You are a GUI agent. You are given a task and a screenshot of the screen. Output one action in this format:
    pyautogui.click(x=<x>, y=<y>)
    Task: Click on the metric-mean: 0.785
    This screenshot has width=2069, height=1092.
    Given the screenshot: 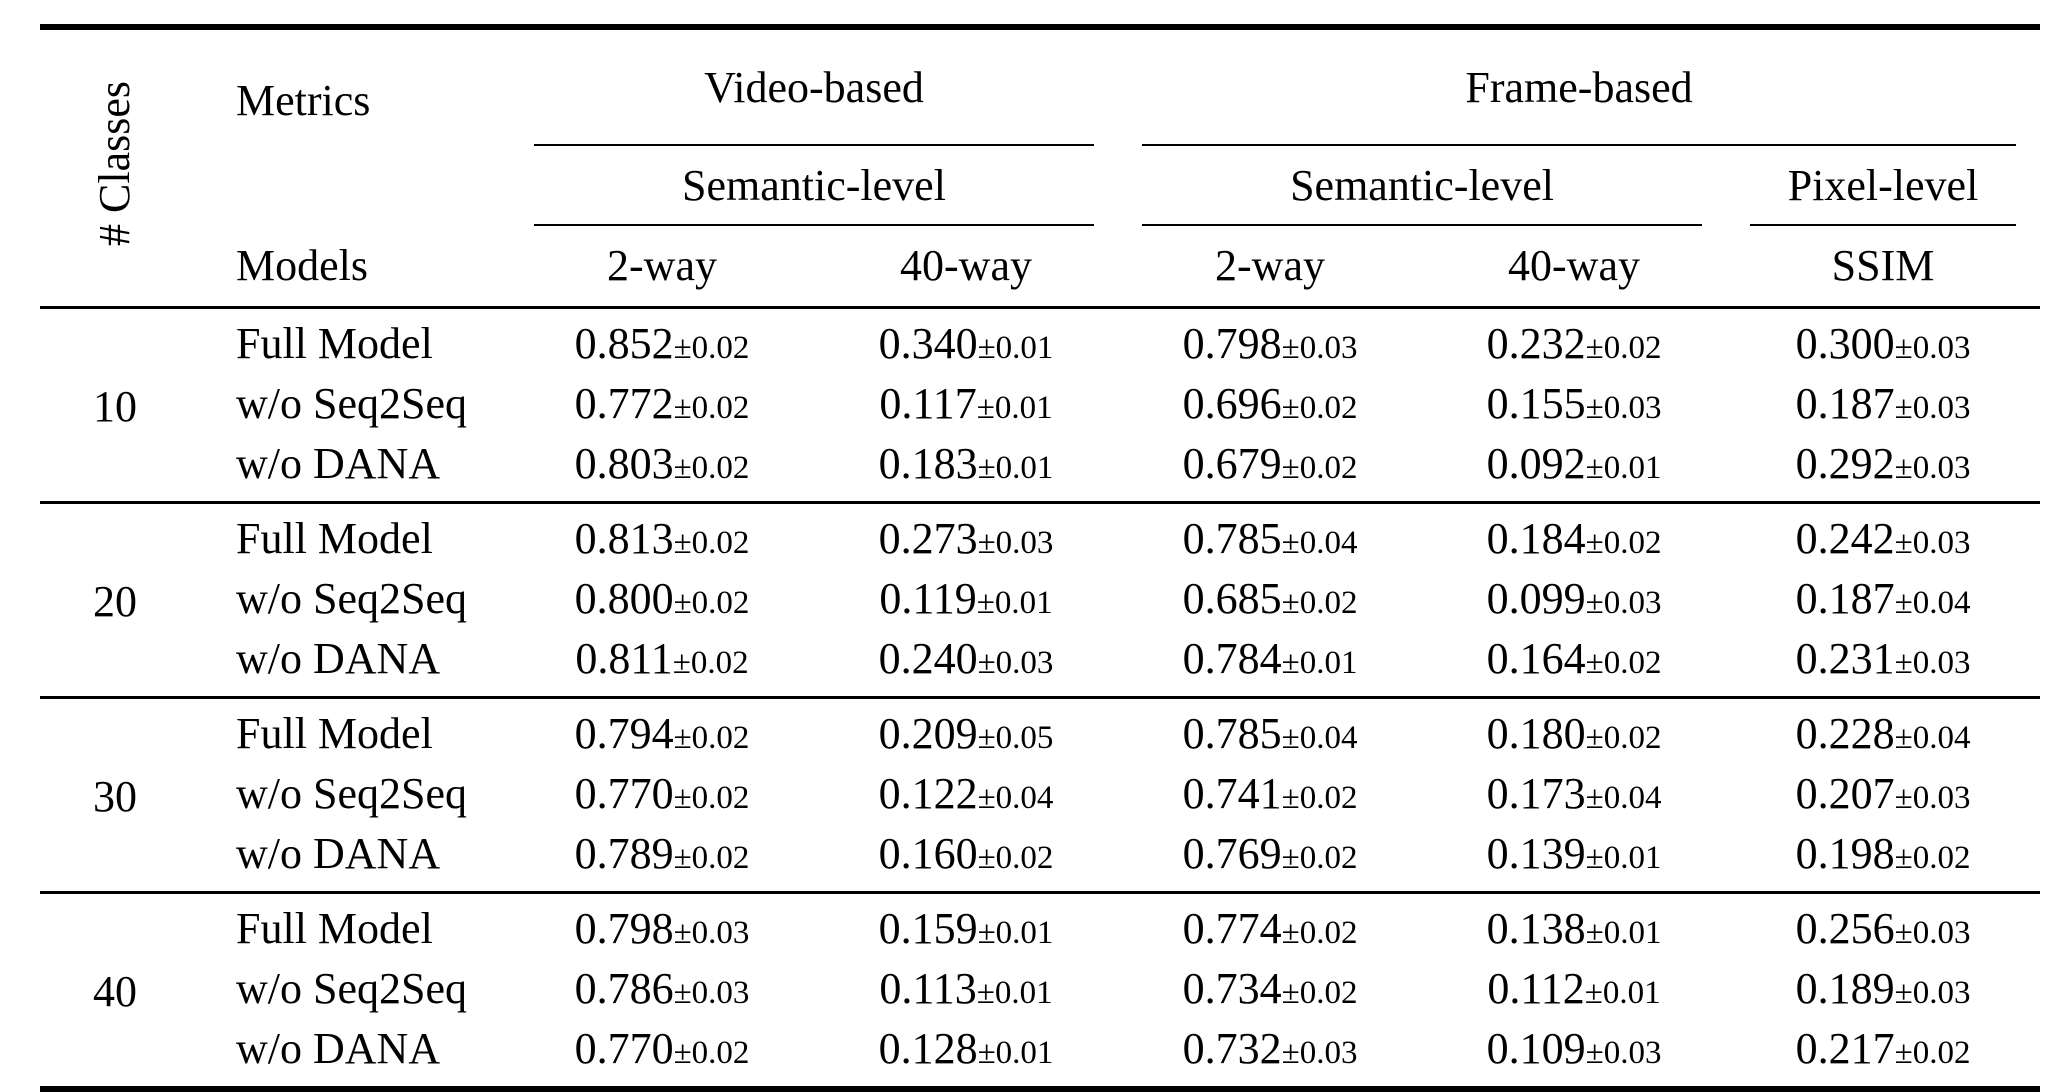 What is the action you would take?
    pyautogui.click(x=1232, y=538)
    